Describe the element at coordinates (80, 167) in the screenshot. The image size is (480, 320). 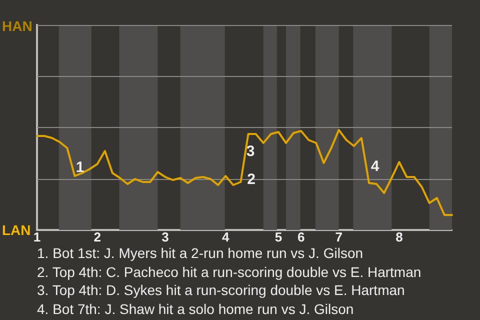
I see `annotation: 1` at that location.